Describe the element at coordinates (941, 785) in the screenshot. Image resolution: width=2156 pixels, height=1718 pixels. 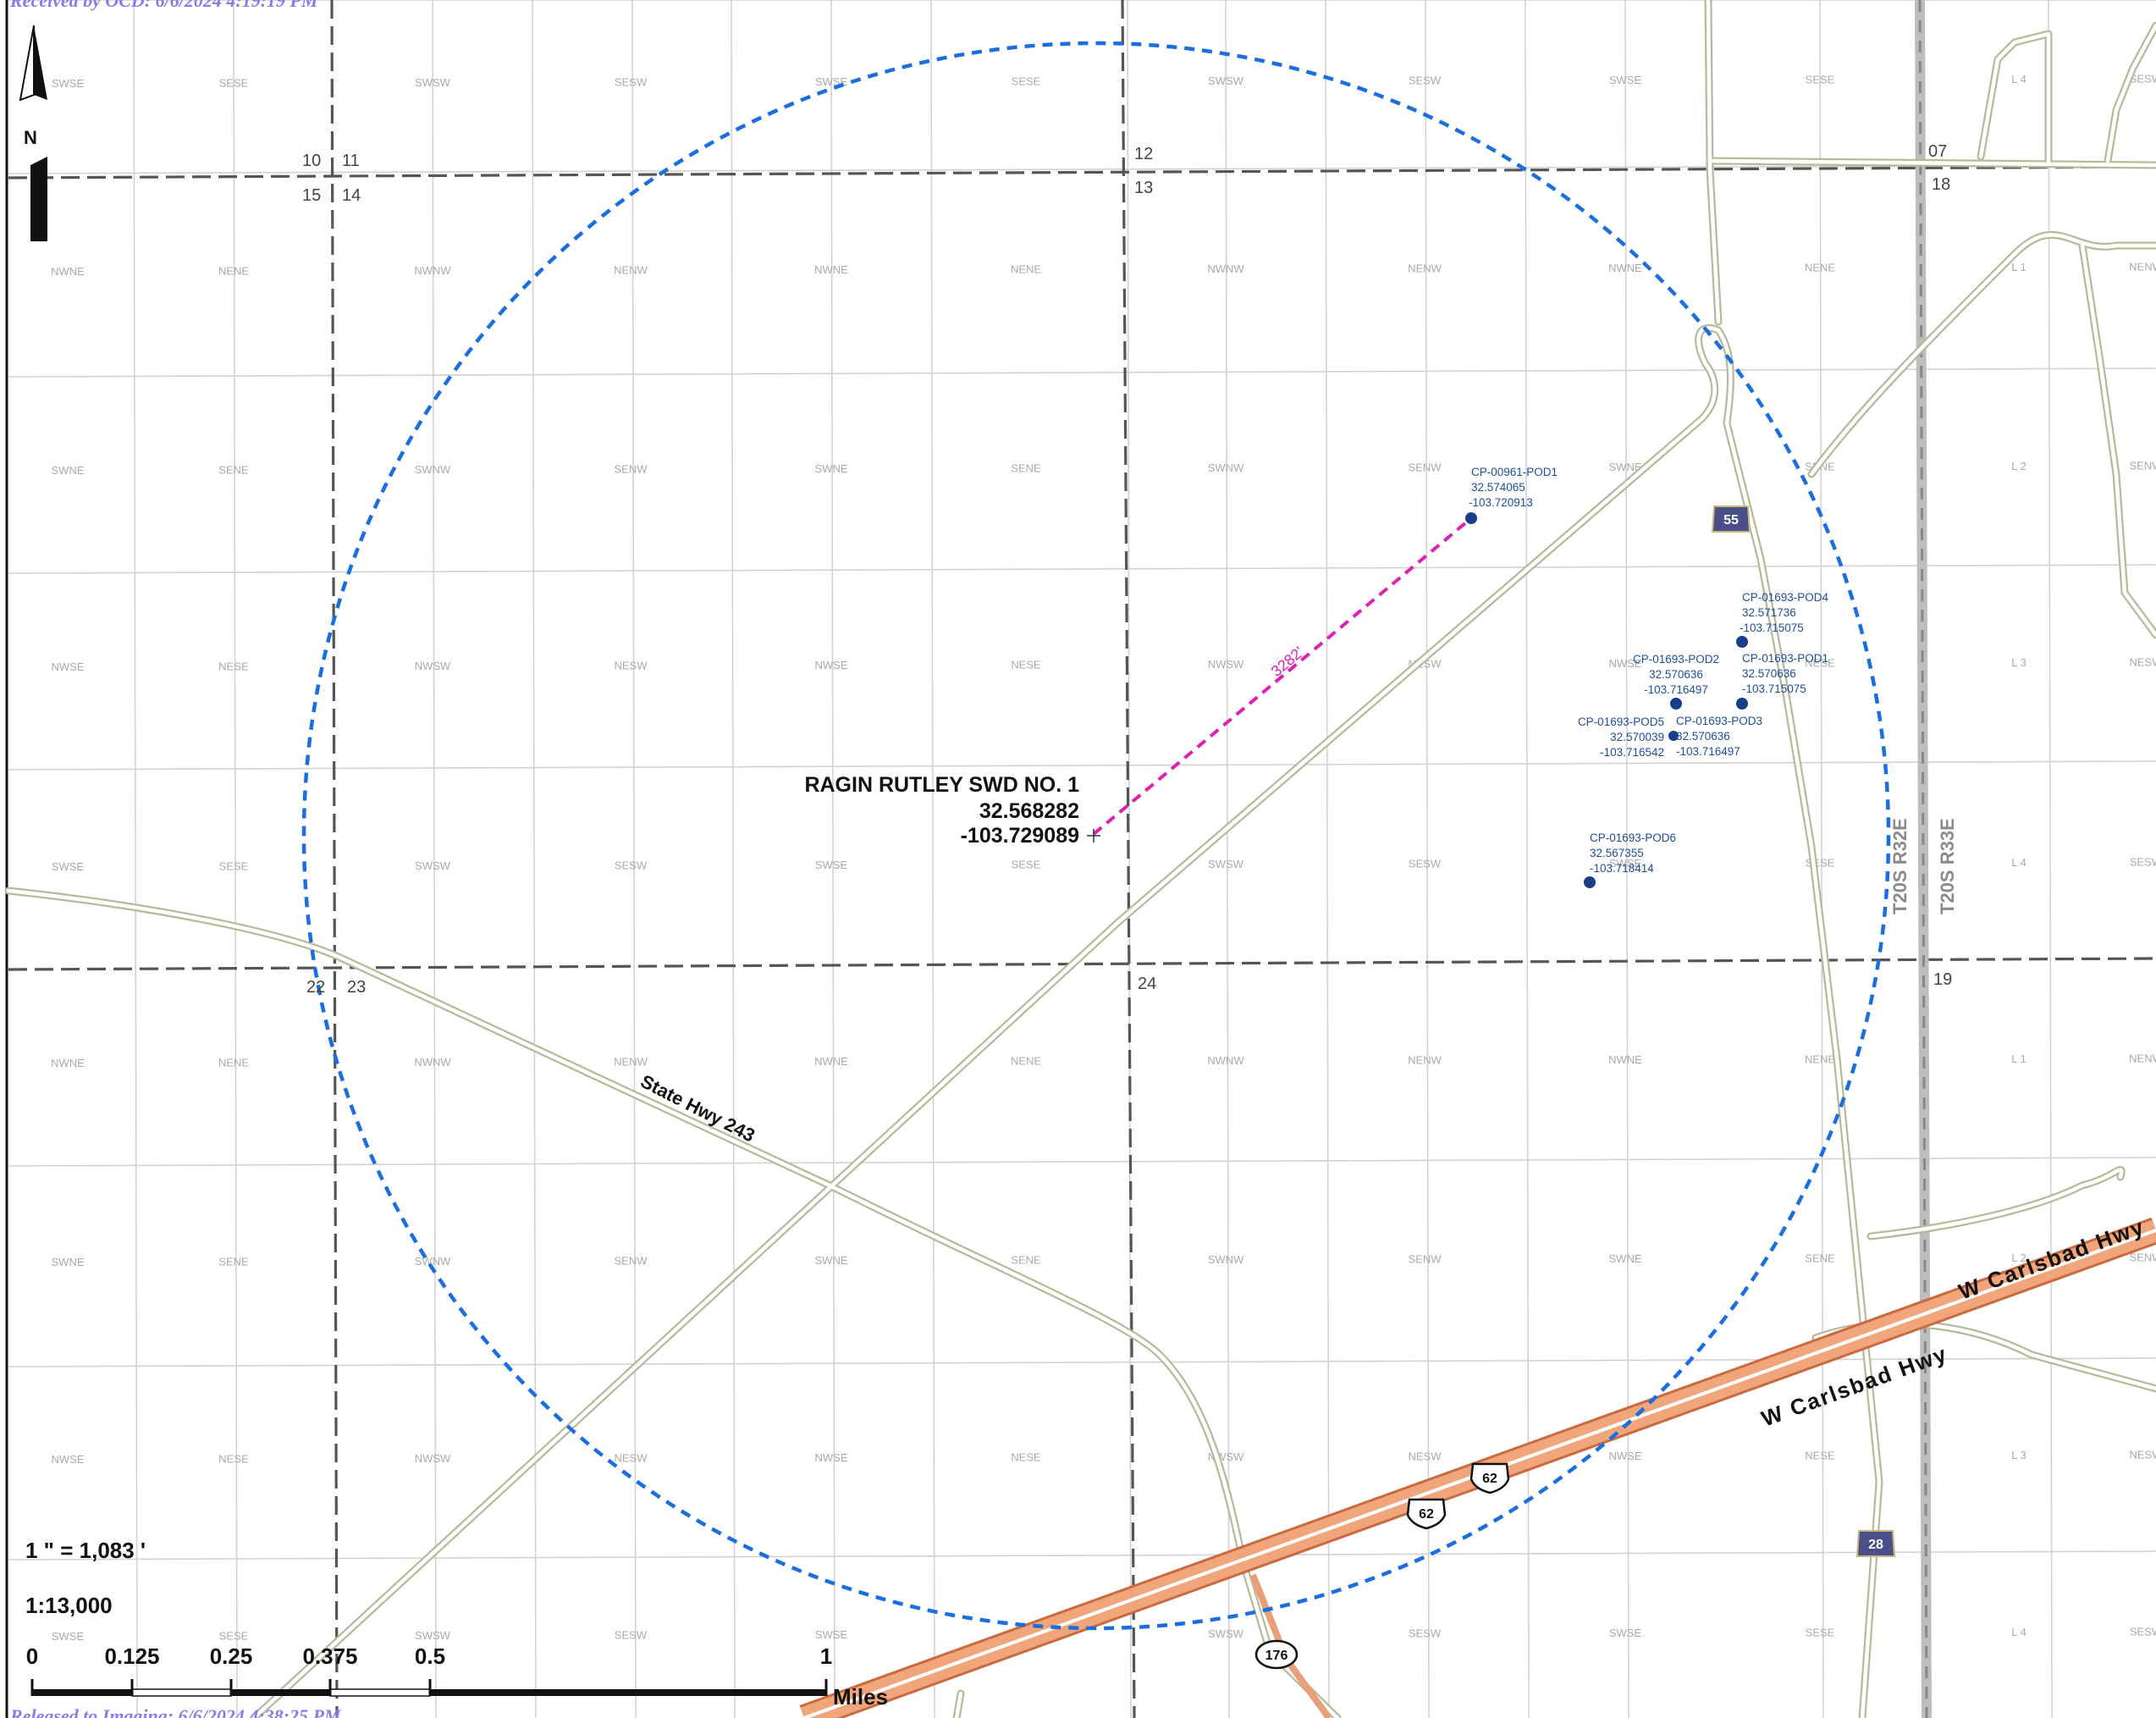
I see `site-name: RAGIN RUTLEY SWD NO. 1` at that location.